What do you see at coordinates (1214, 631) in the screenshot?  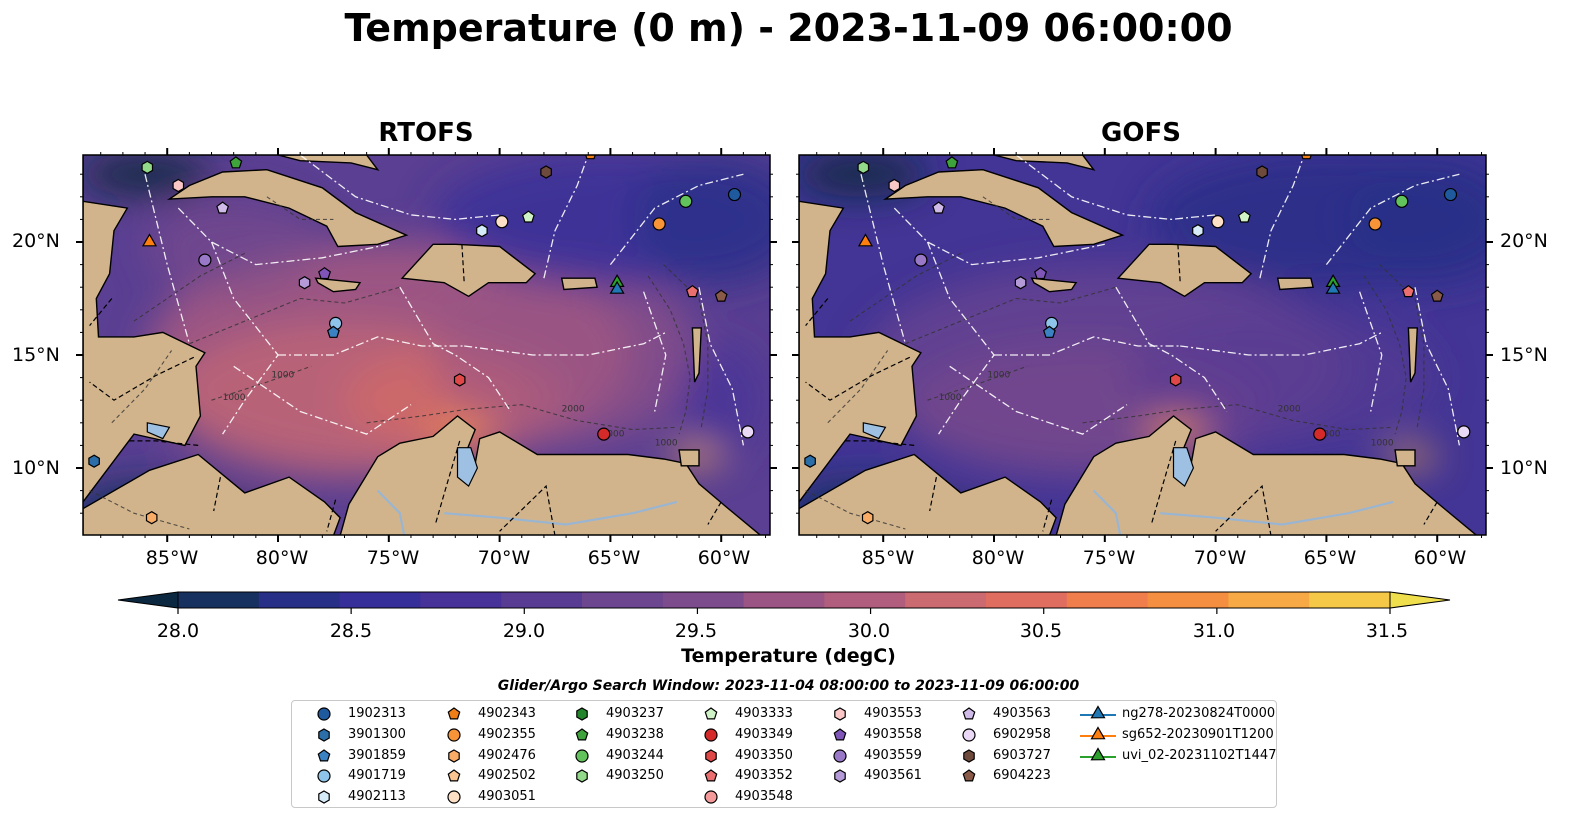 I see `colorbar-tick-label: 31.0` at bounding box center [1214, 631].